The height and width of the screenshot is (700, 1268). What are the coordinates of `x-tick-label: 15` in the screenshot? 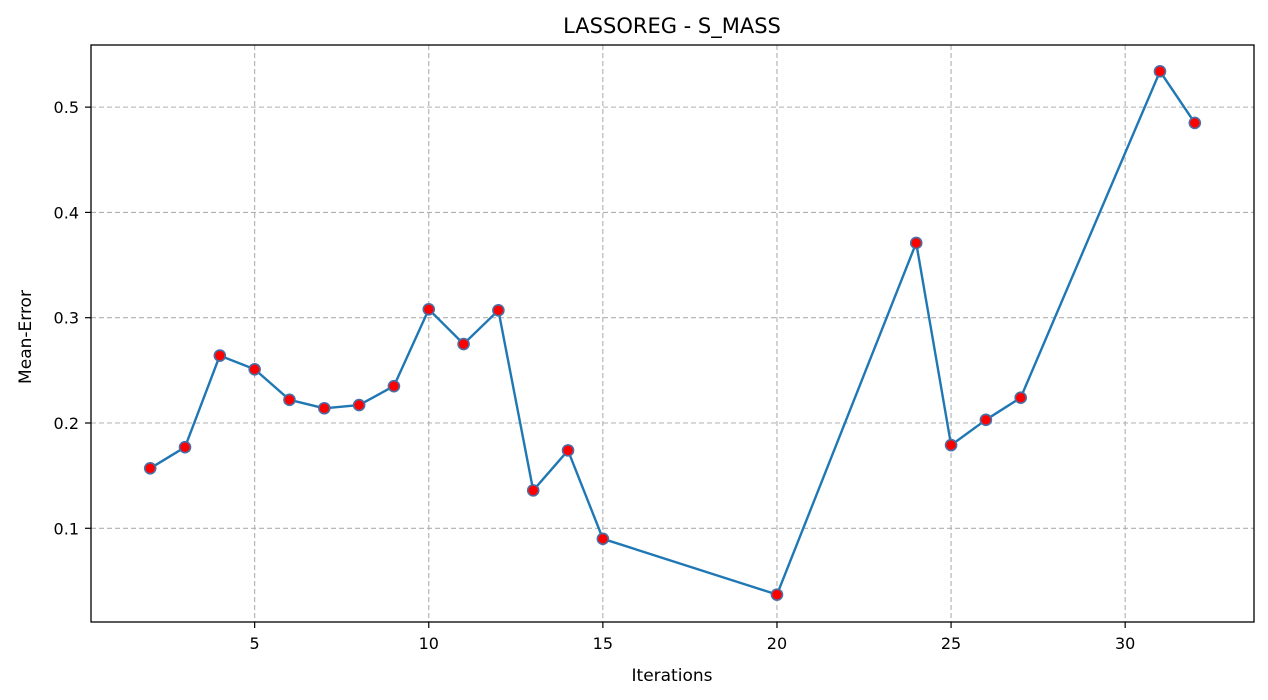 It's located at (603, 643).